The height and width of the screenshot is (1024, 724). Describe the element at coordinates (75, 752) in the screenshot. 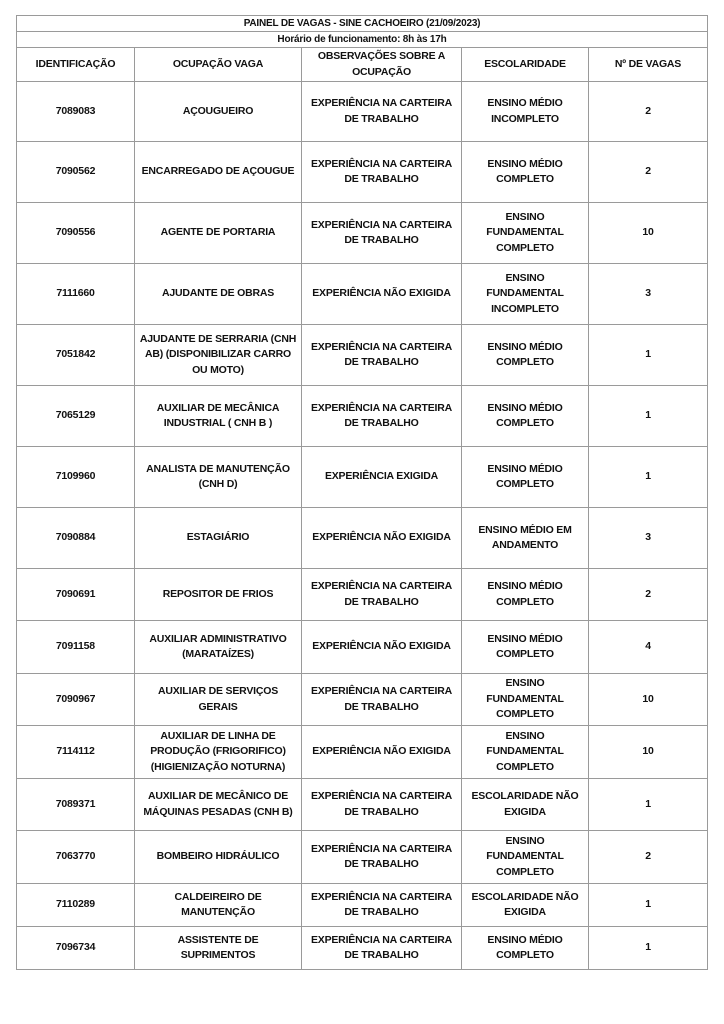

I see `id-cell: 7114112` at that location.